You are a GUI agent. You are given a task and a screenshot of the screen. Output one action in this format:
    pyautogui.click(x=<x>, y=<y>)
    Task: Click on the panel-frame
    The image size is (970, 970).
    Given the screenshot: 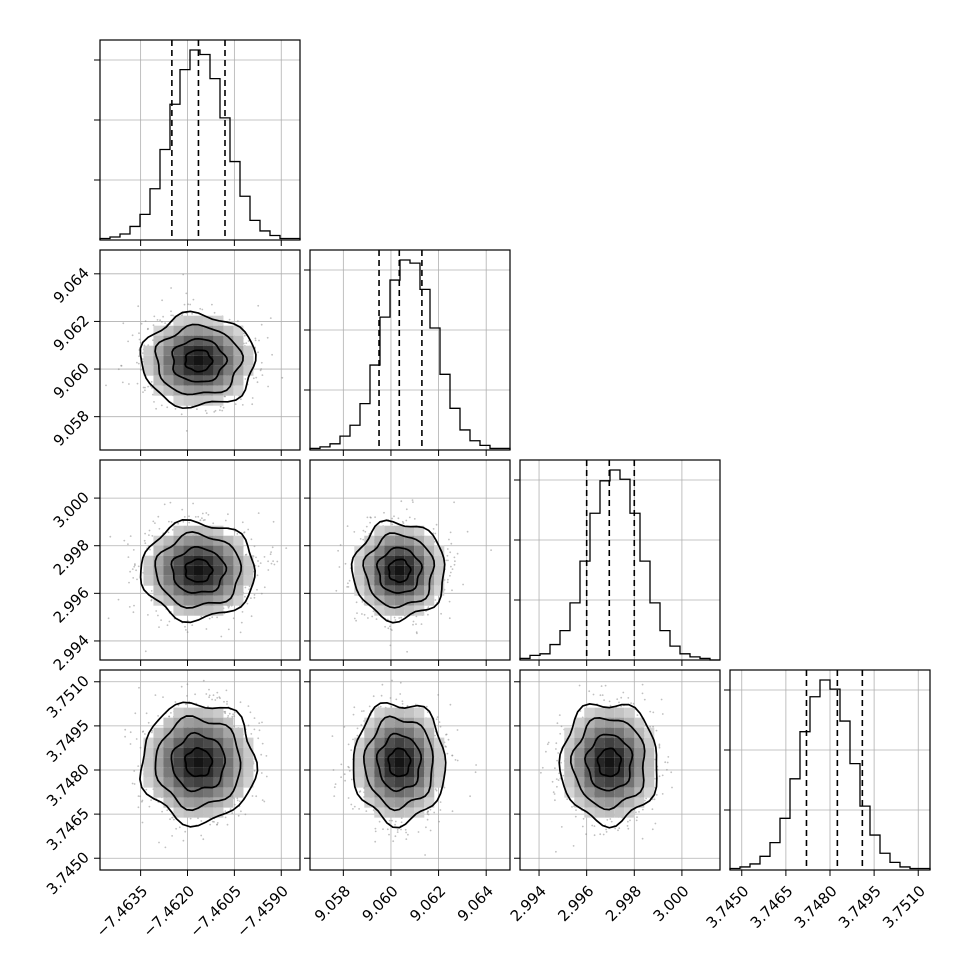 What is the action you would take?
    pyautogui.click(x=410, y=350)
    